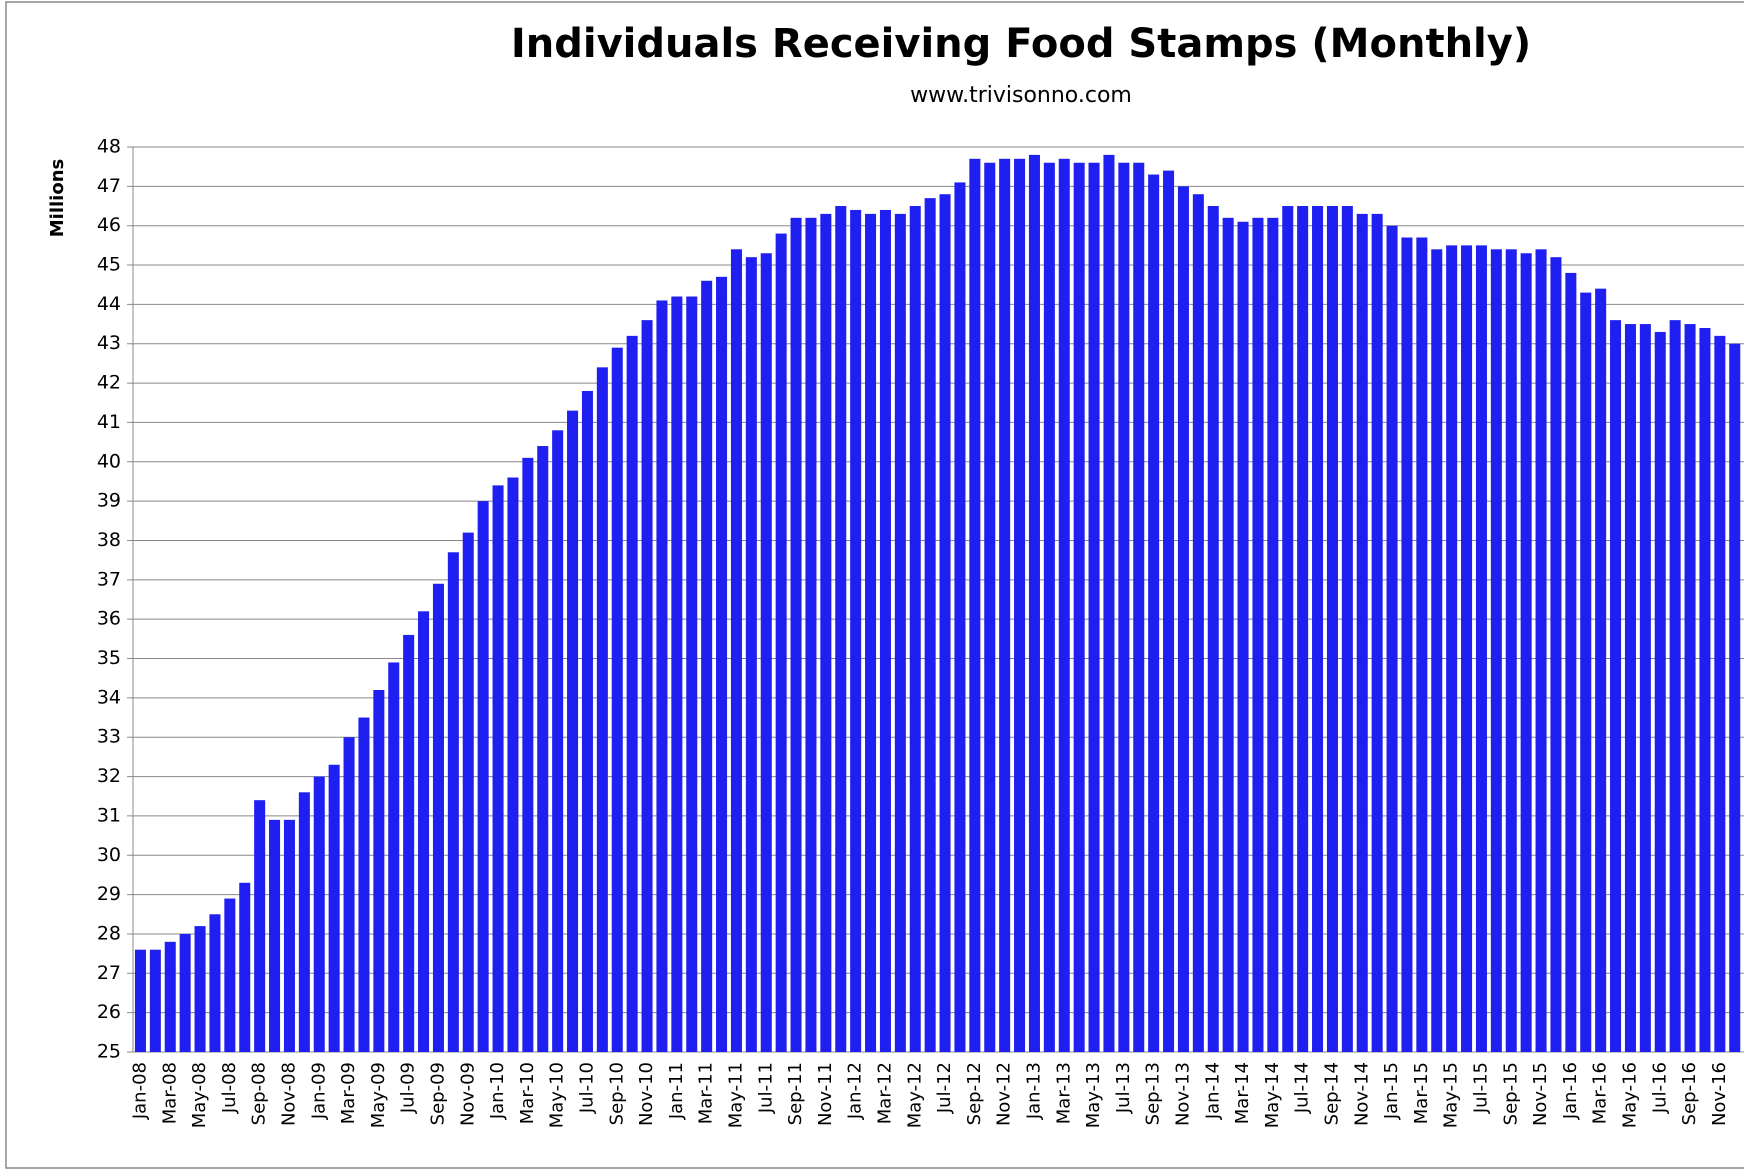 Image resolution: width=1744 pixels, height=1176 pixels. What do you see at coordinates (1510, 1093) in the screenshot?
I see `x-tick-label: Sep-15` at bounding box center [1510, 1093].